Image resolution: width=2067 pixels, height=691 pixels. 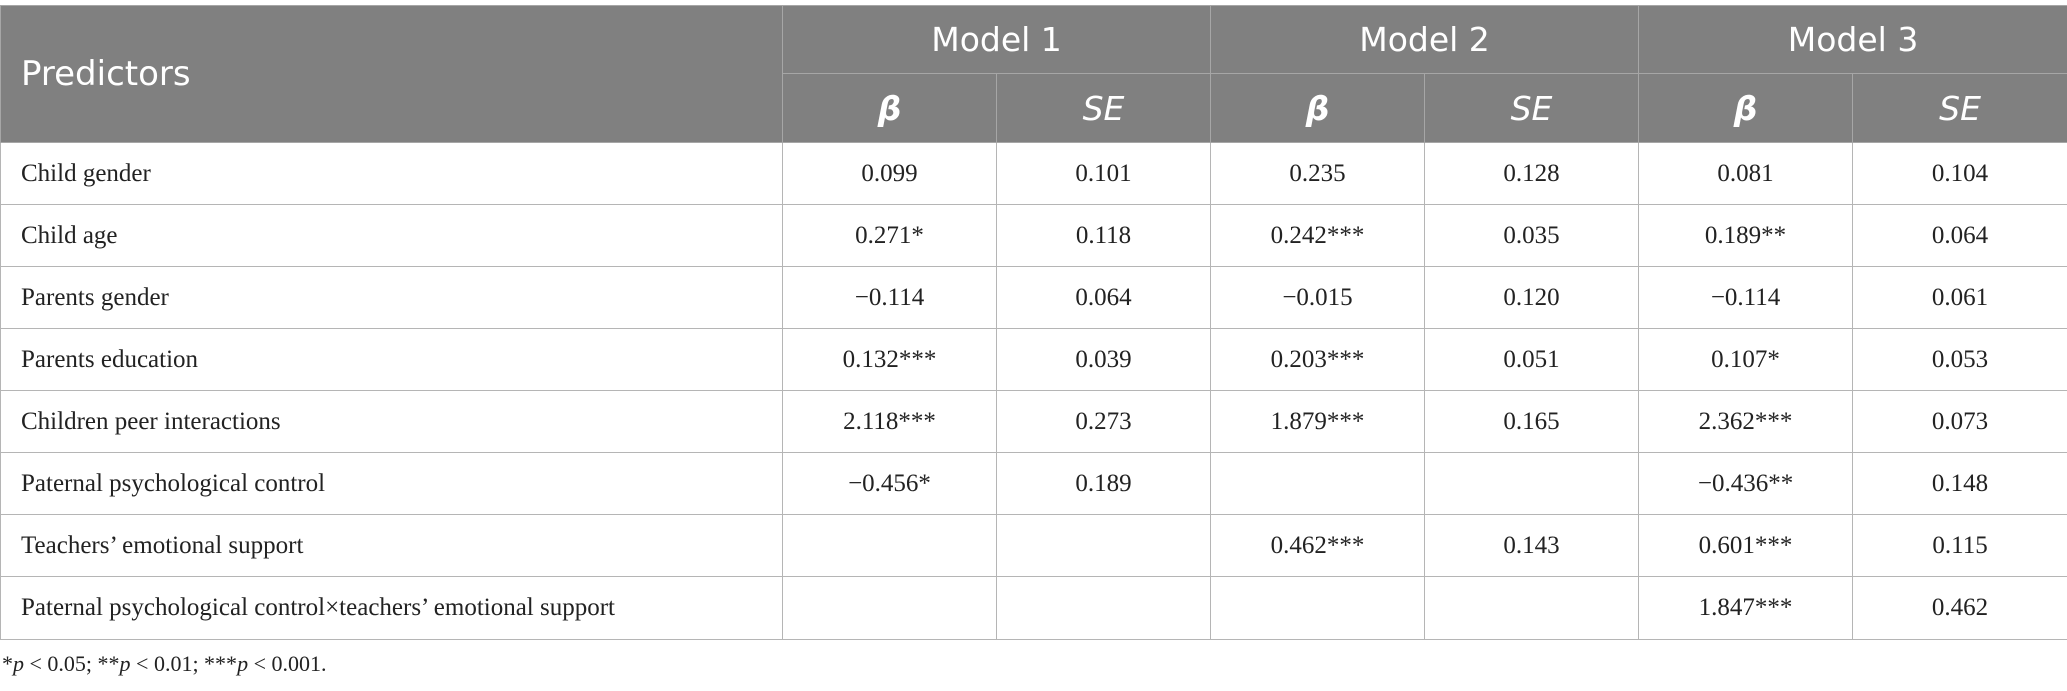 What do you see at coordinates (391, 359) in the screenshot?
I see `row-label: Parents education` at bounding box center [391, 359].